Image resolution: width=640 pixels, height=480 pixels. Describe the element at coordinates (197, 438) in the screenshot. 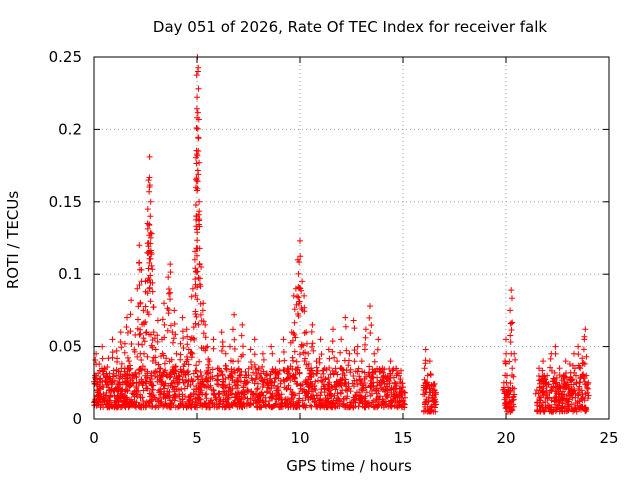

I see `x-tick-label: 5` at that location.